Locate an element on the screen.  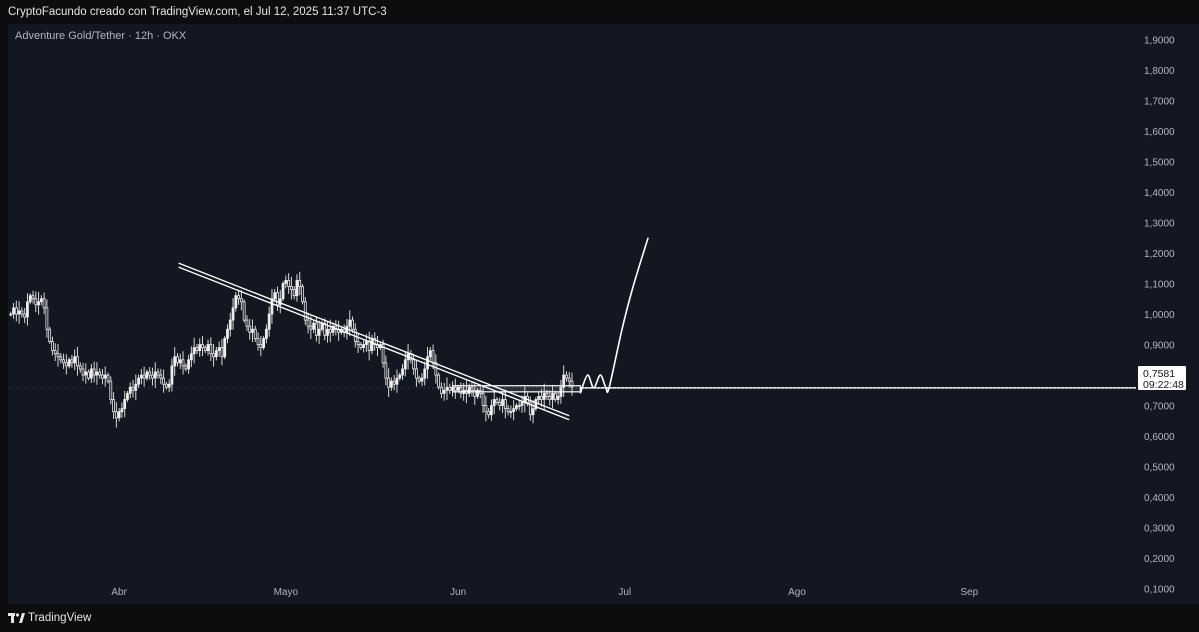
price-axis is located at coordinates (1167, 314).